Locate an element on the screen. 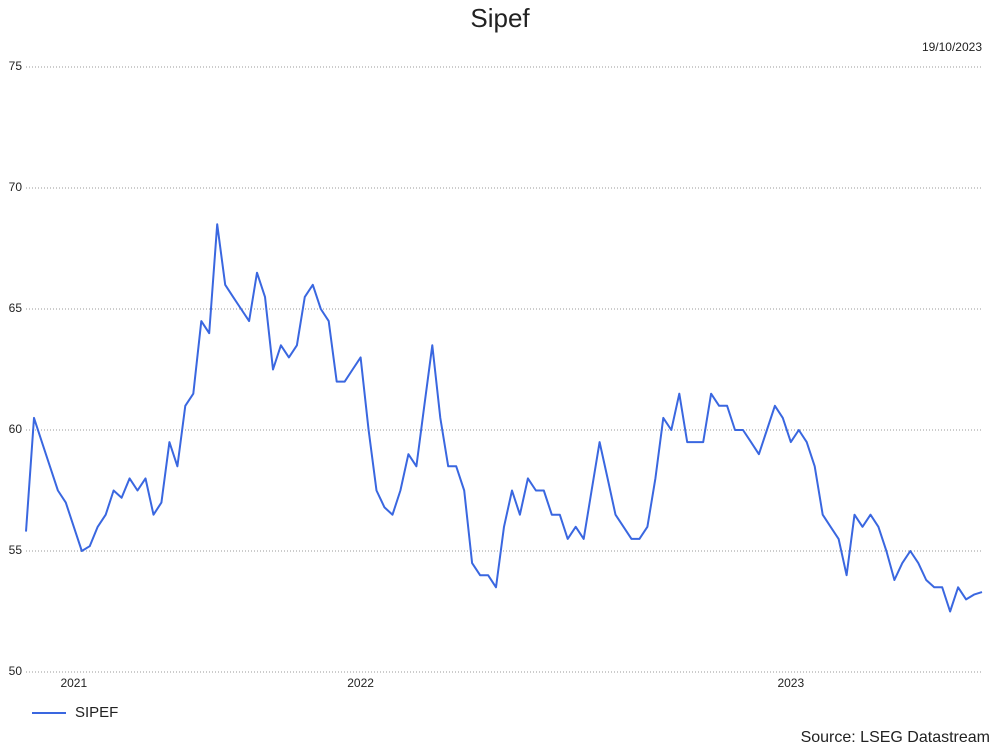  date-label: 19/10/2023 is located at coordinates (952, 47).